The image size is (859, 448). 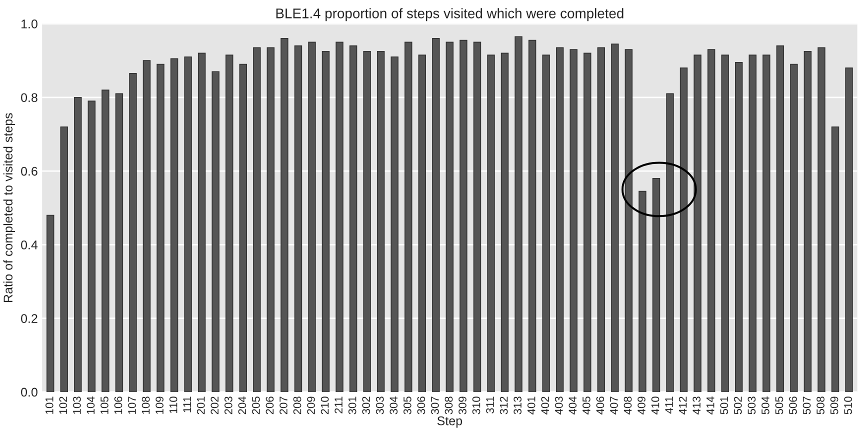 I want to click on x-tick-label: 109, so click(x=160, y=405).